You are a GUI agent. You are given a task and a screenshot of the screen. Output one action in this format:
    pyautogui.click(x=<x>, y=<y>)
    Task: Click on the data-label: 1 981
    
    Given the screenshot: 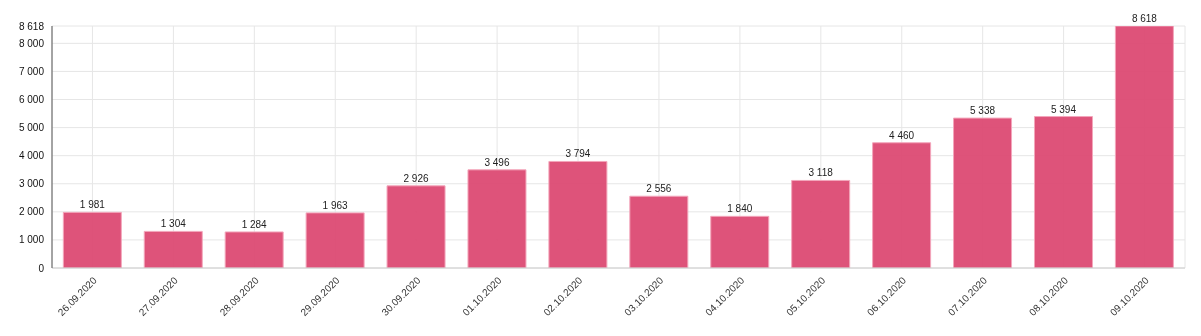 What is the action you would take?
    pyautogui.click(x=92, y=205)
    